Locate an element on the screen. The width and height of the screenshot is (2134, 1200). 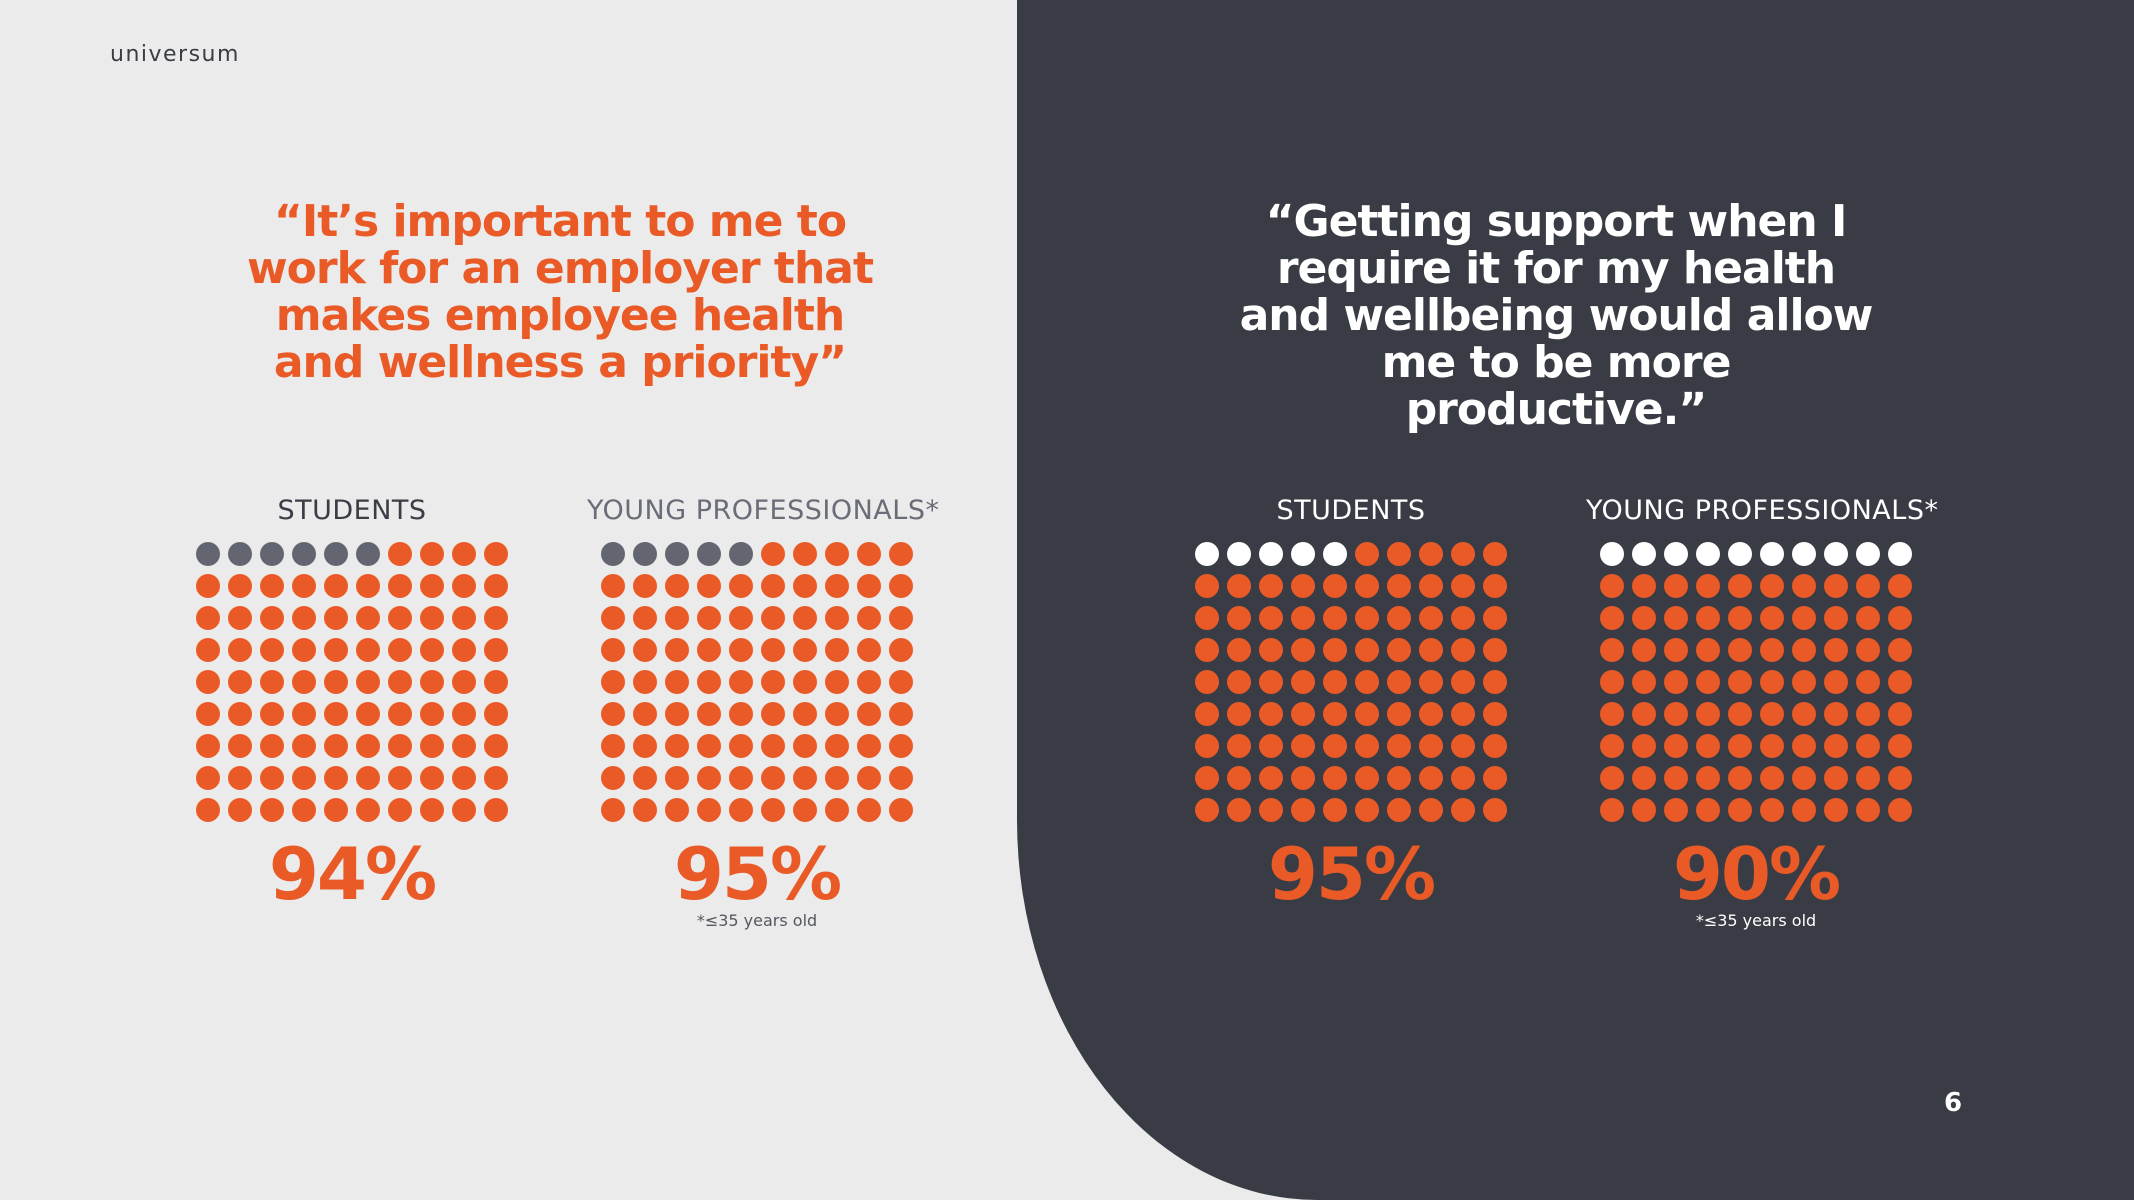
waffle-chart is located at coordinates (1351, 682).